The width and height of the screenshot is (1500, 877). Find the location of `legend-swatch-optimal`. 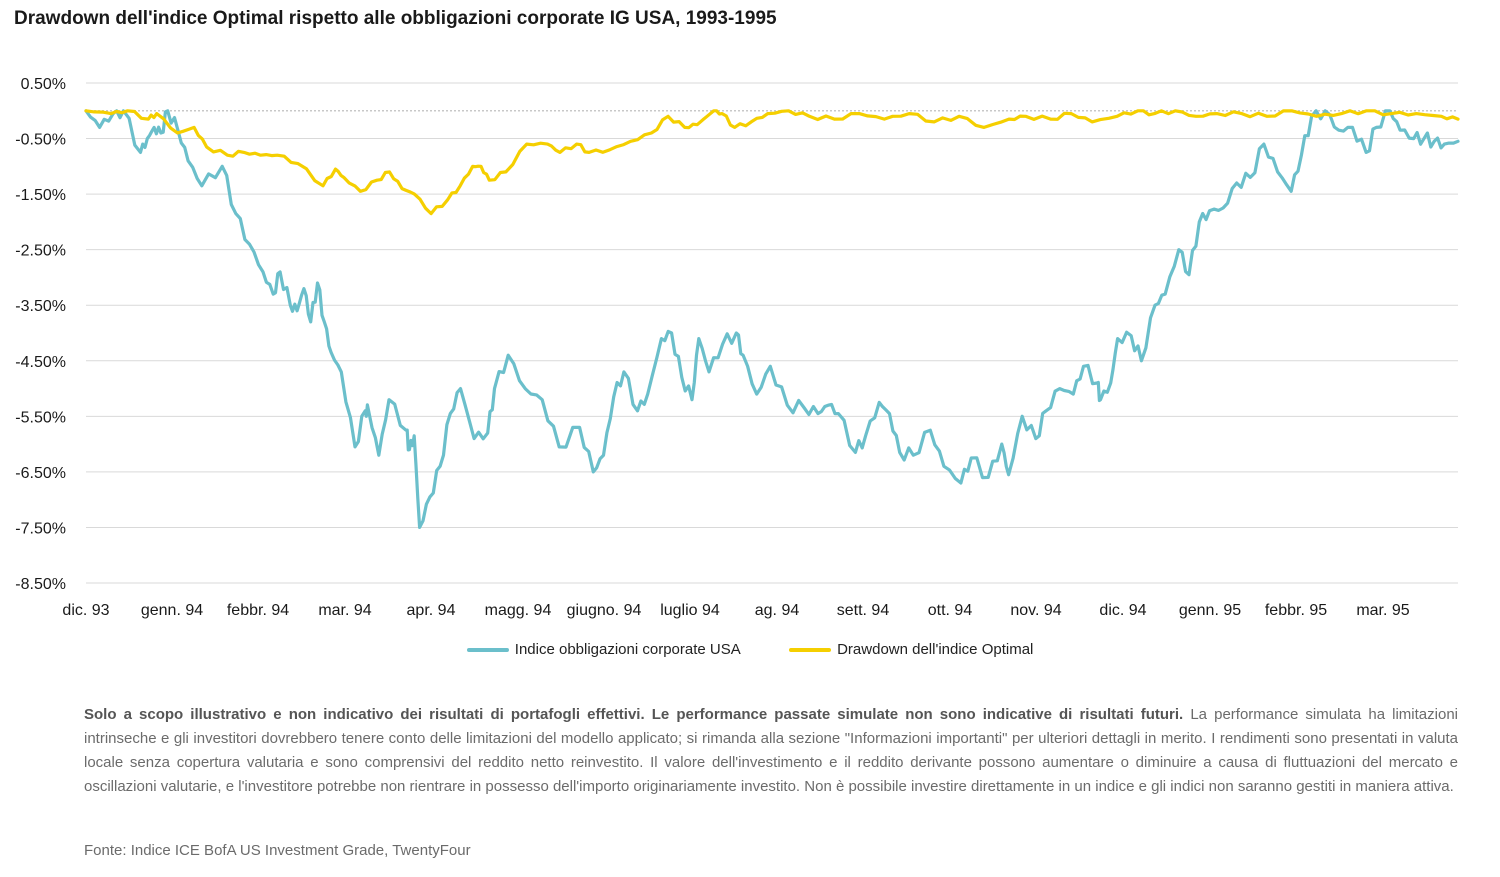

legend-swatch-optimal is located at coordinates (809, 650).